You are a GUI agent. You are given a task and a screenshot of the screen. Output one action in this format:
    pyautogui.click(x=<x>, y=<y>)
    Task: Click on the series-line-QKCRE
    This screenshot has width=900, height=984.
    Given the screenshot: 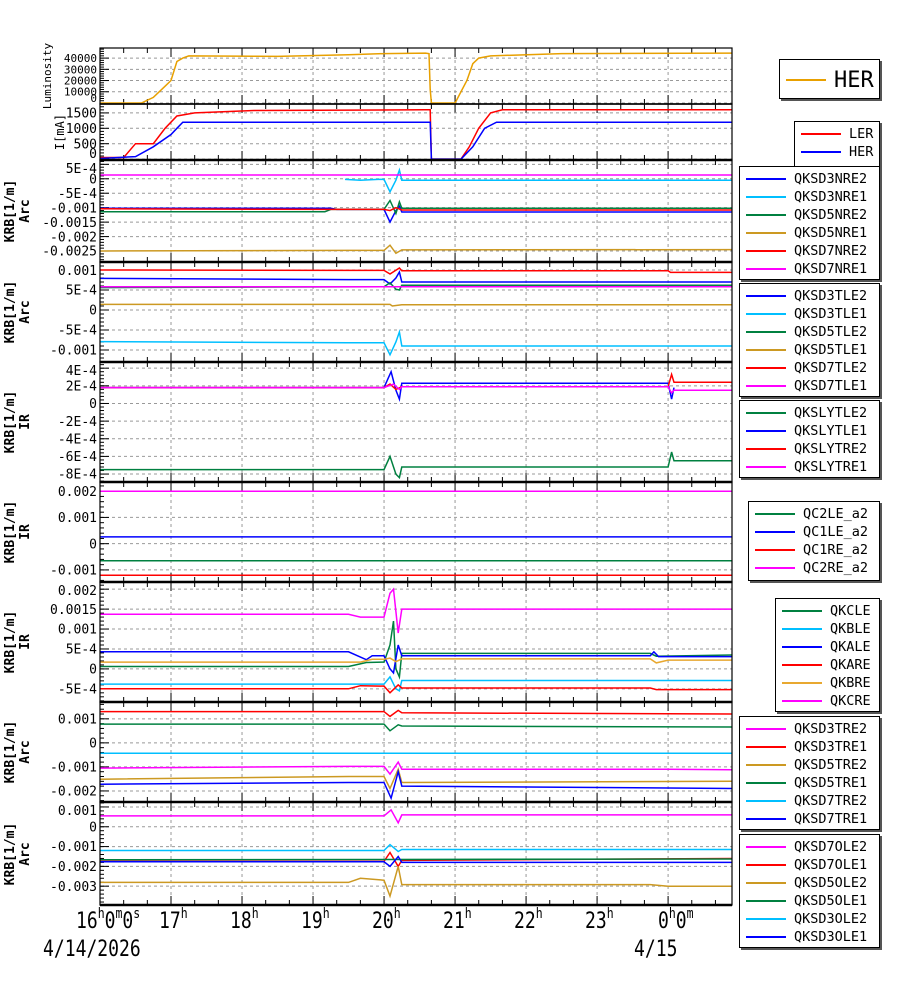 What is the action you would take?
    pyautogui.click(x=416, y=610)
    